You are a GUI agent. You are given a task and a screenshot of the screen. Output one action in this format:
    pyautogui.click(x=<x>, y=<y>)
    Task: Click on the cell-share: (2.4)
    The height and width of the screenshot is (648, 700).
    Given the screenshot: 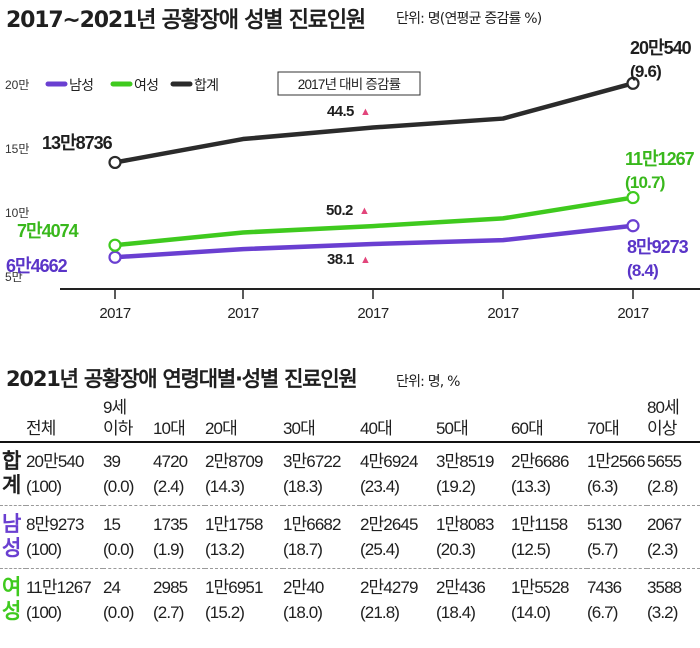 What is the action you would take?
    pyautogui.click(x=168, y=486)
    